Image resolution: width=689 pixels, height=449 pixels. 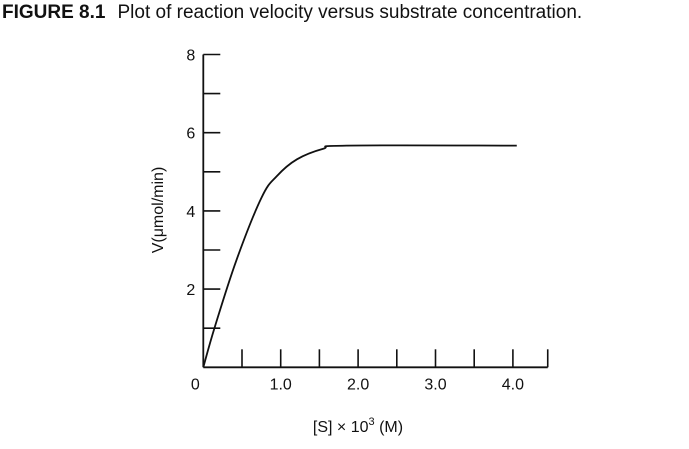 I want to click on x-tick-label: 3.0, so click(x=435, y=384).